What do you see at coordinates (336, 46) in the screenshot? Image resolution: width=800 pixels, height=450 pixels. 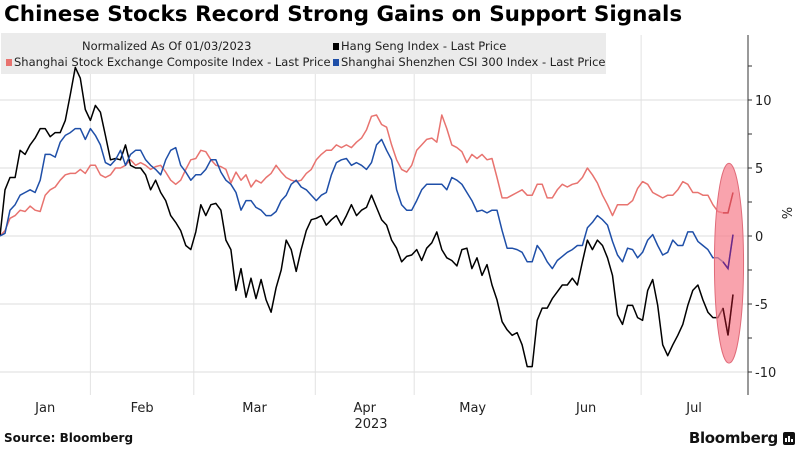 I see `legend-swatch-hang-seng` at bounding box center [336, 46].